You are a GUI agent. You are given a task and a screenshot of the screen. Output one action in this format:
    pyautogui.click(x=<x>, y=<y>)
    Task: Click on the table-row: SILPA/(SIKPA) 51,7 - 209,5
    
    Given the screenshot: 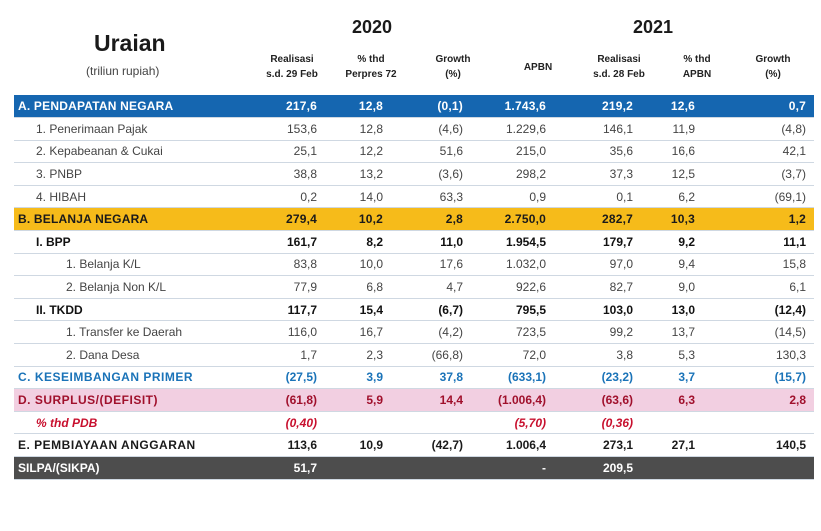 What is the action you would take?
    pyautogui.click(x=414, y=468)
    